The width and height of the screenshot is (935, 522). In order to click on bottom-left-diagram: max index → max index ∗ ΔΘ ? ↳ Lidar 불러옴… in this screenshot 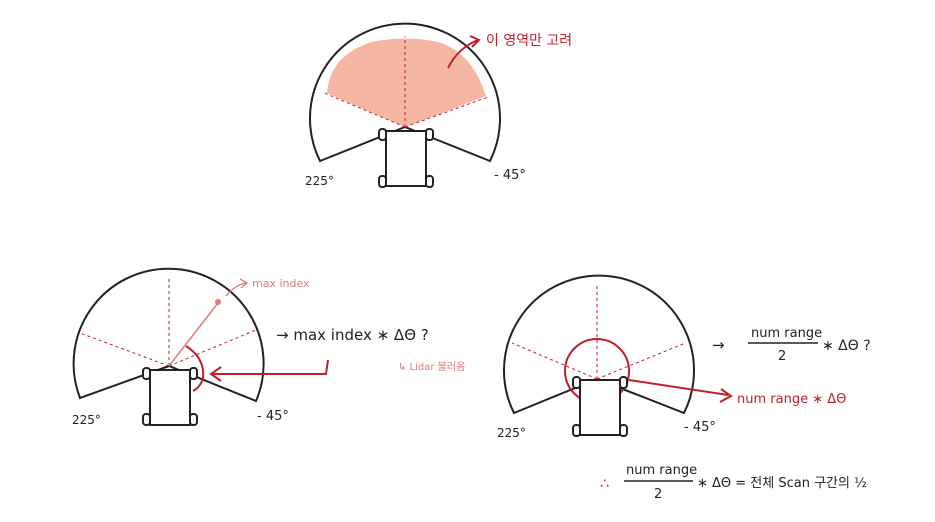, I will do `click(268, 347)`.